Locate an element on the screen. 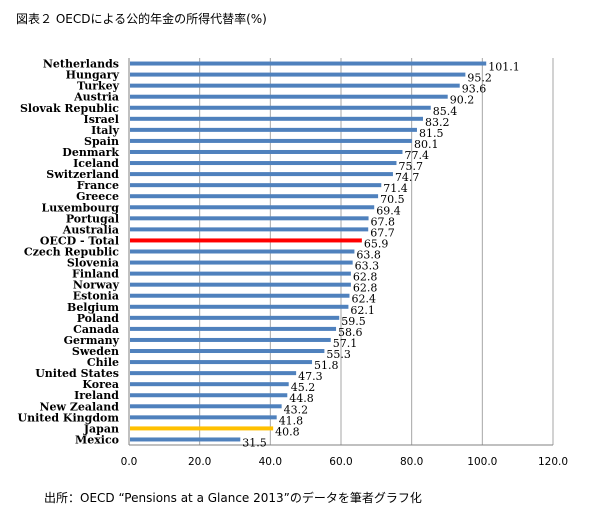 This screenshot has width=590, height=520. value-label: 70.5 is located at coordinates (392, 199).